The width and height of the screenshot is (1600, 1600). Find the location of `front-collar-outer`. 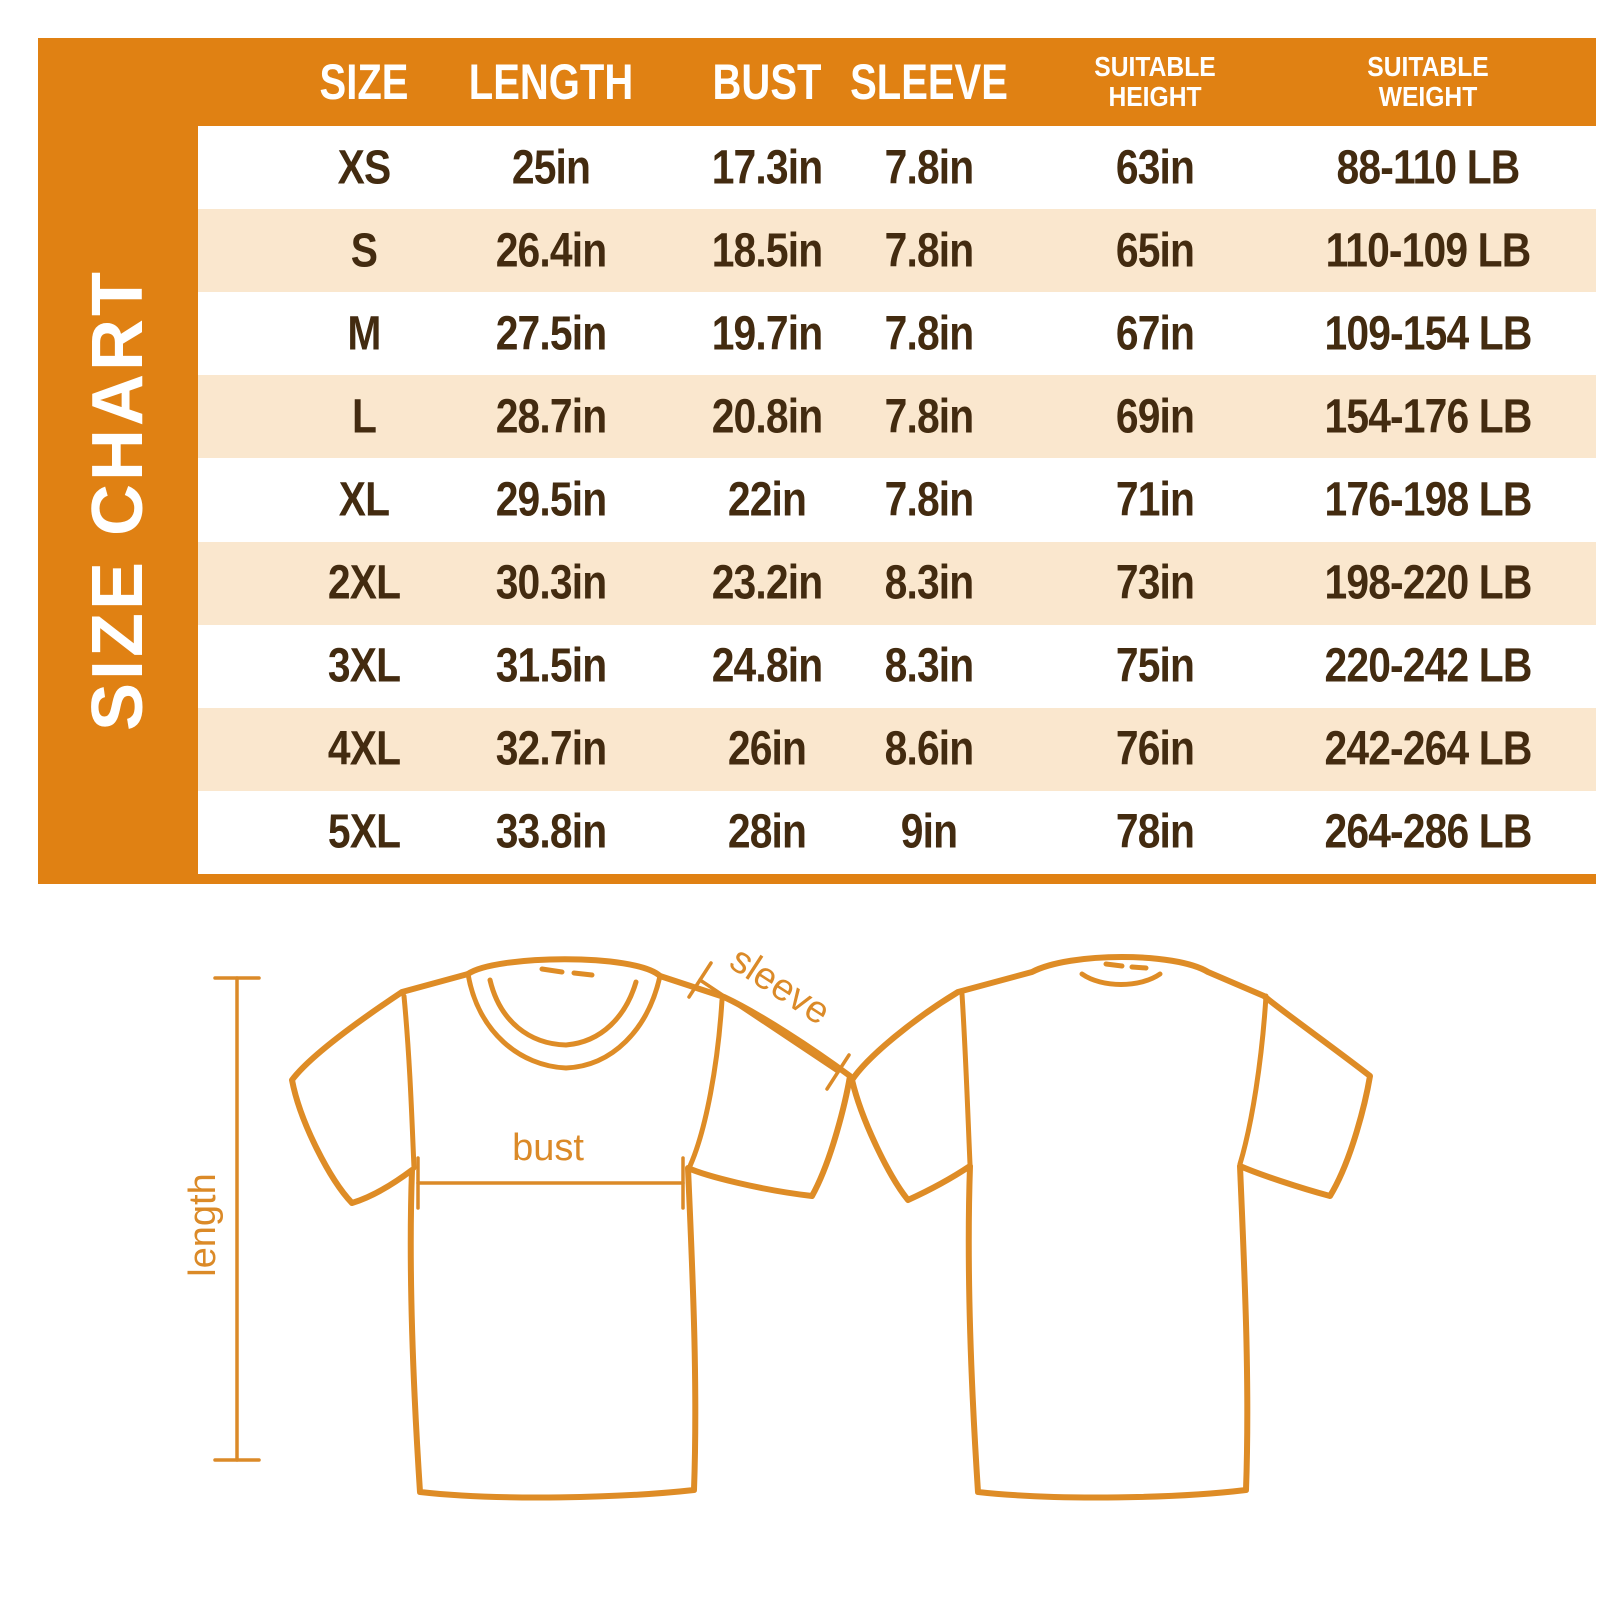

front-collar-outer is located at coordinates (564, 1021).